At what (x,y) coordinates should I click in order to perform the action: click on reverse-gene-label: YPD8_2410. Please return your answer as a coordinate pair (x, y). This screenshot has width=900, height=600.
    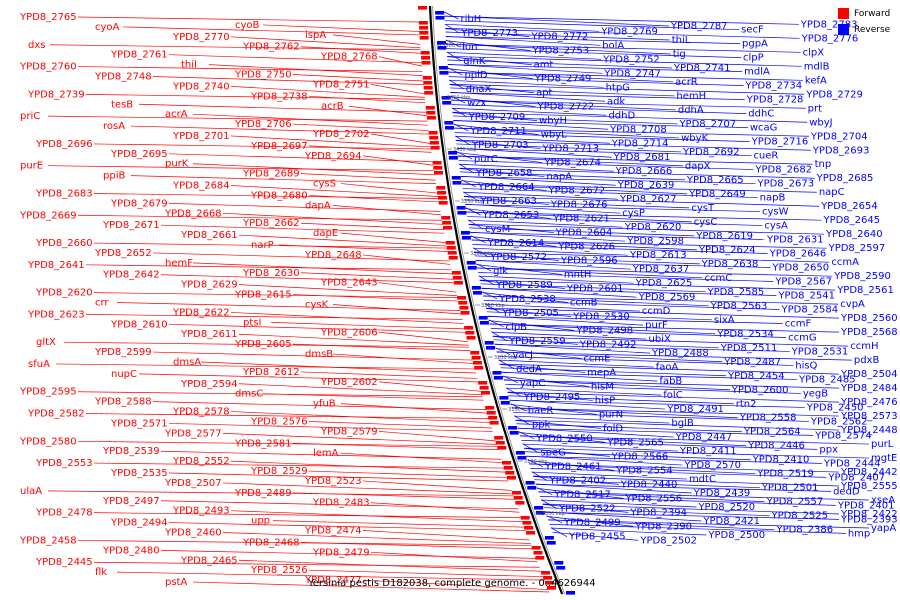
    Looking at the image, I should click on (781, 460).